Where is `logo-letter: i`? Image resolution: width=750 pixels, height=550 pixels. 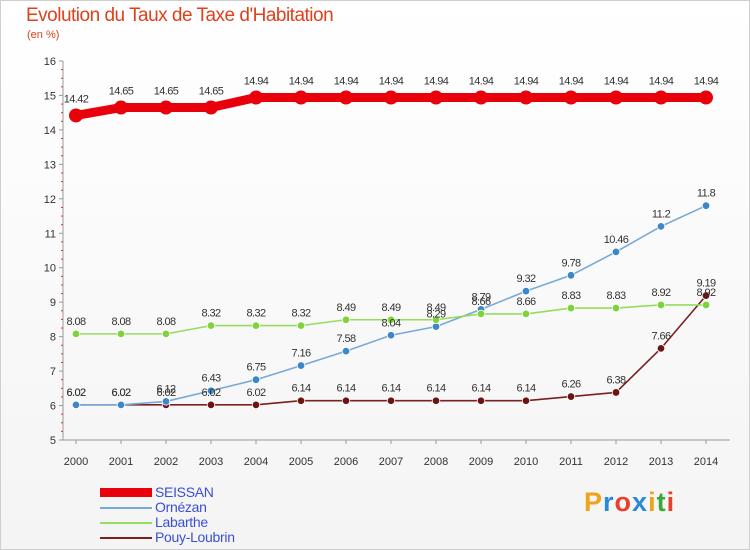
logo-letter: i is located at coordinates (652, 502).